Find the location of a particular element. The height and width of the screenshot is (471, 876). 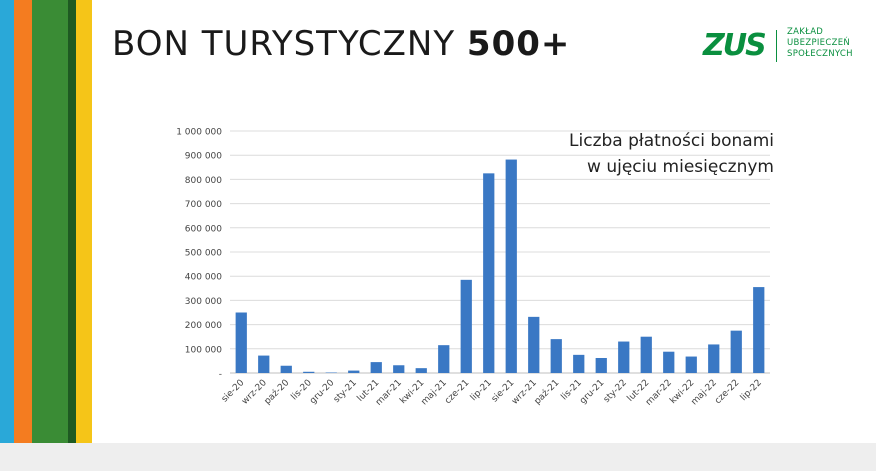

logo-line-2: UBEZPIECZEŃ is located at coordinates (819, 43).